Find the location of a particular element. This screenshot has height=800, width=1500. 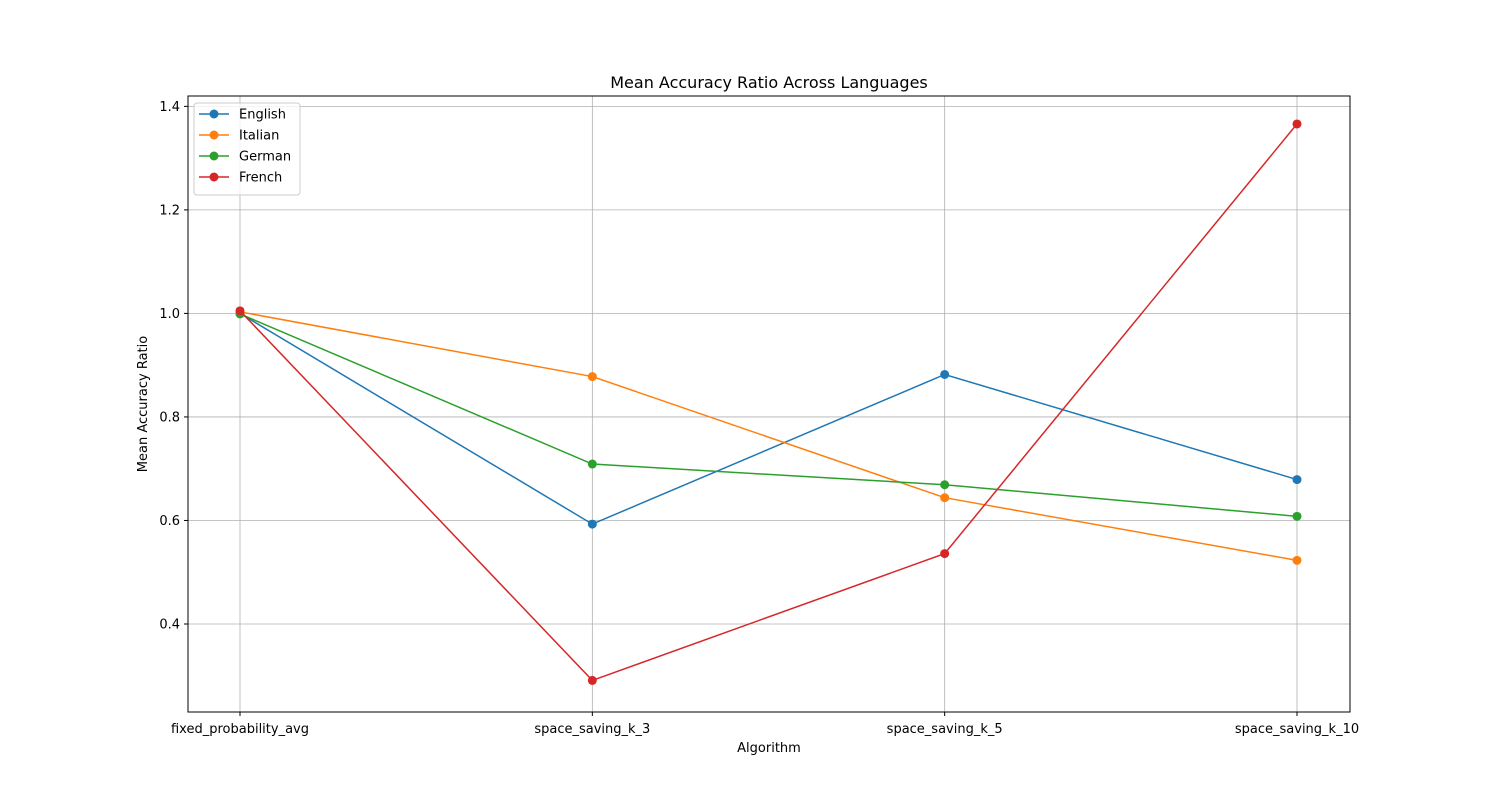

legend-marker-italian is located at coordinates (214, 135).